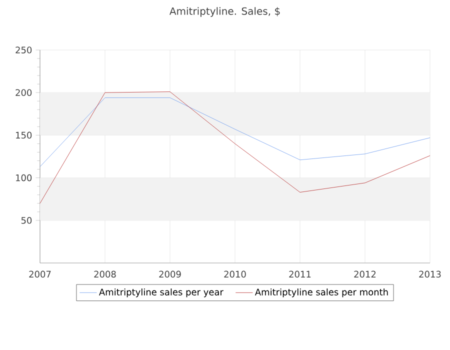 The image size is (450, 350). I want to click on y-tick-label: 100, so click(24, 178).